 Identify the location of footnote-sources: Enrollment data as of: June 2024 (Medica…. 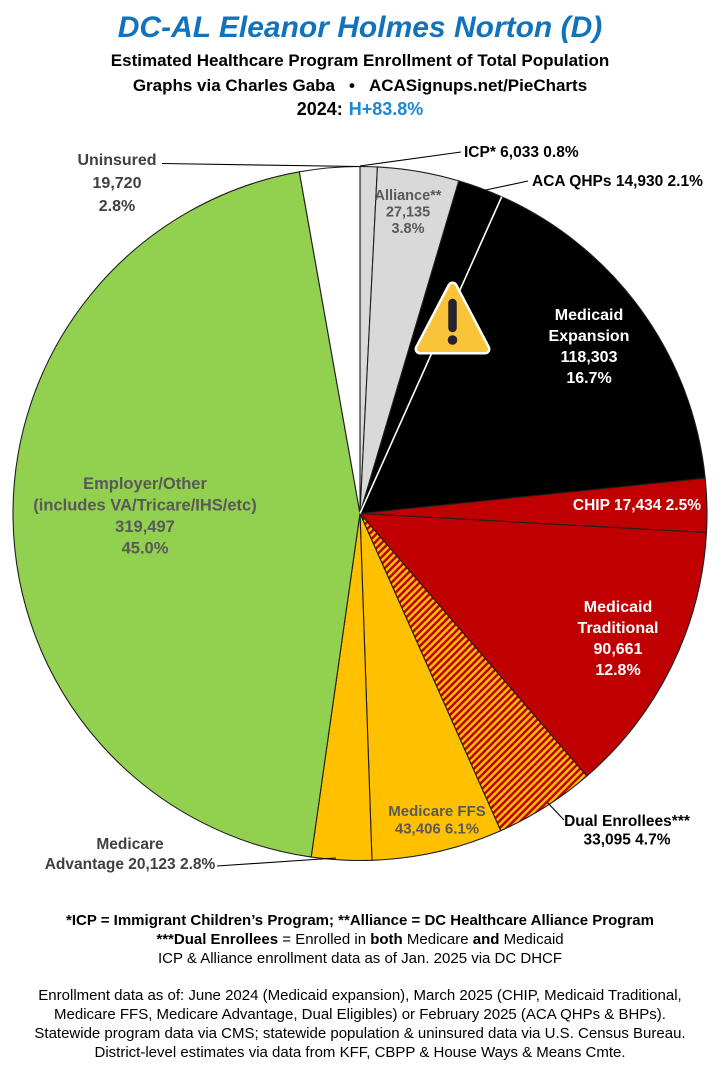
(360, 1024).